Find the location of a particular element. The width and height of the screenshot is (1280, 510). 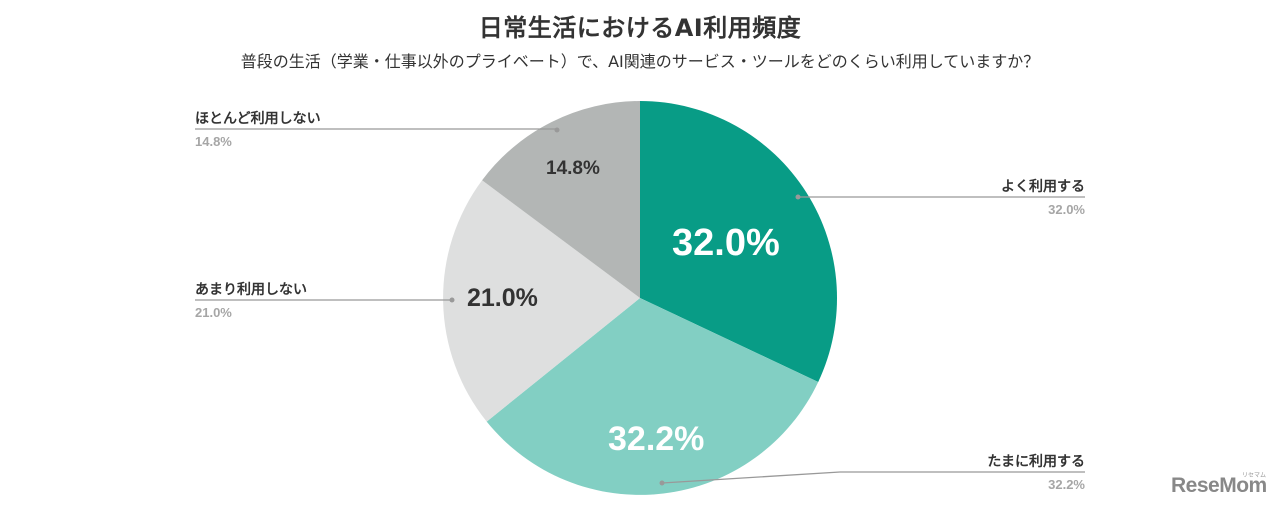

legend-label-sometimes: たまに利用する is located at coordinates (1036, 462).